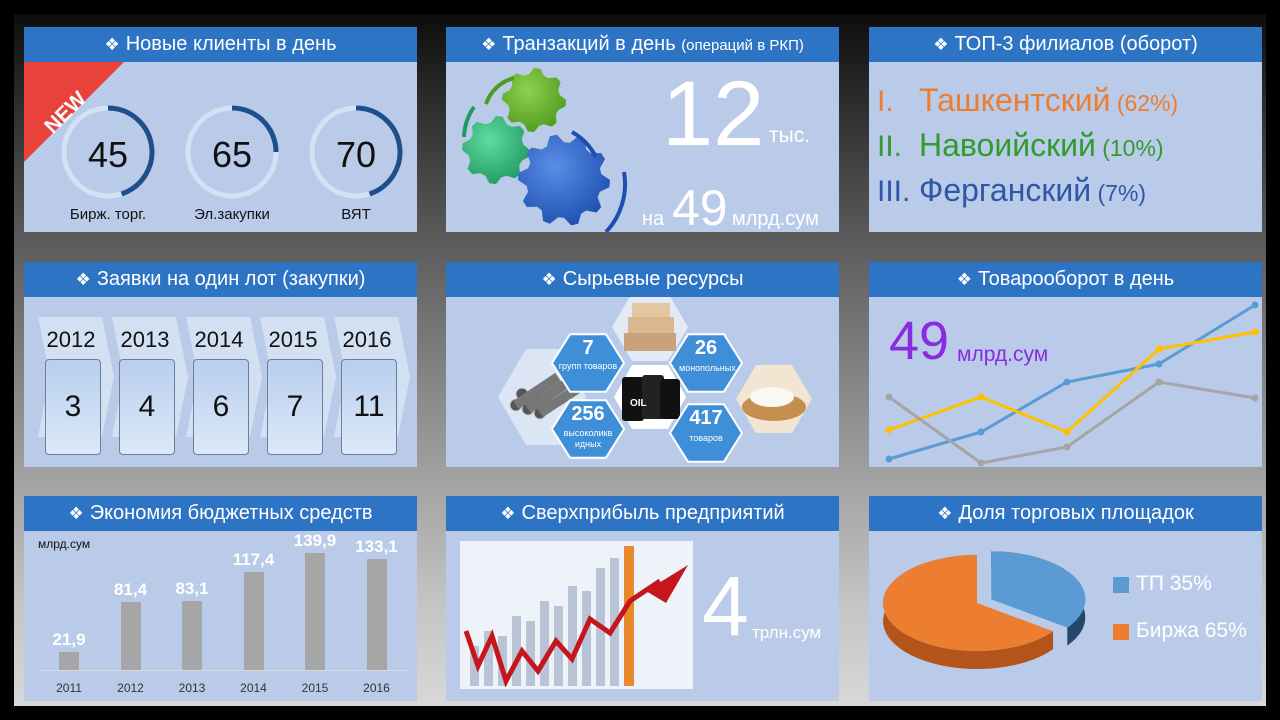  I want to click on hex-caption: высоколиквидных, so click(588, 438).